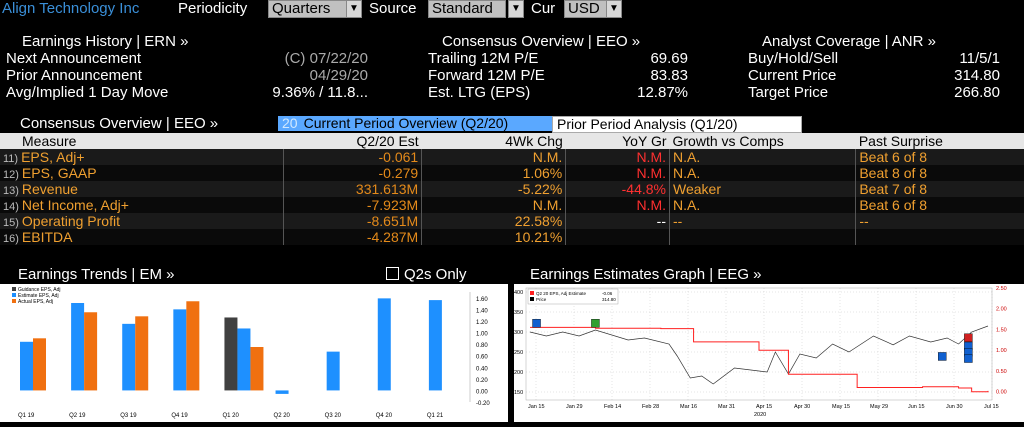  I want to click on currency-select: USD, so click(586, 9).